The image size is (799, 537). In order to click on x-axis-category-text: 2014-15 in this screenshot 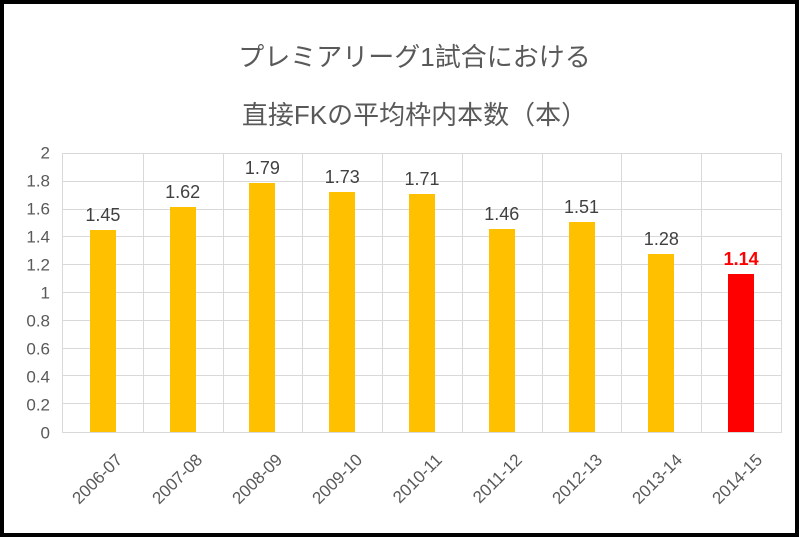, I will do `click(737, 479)`.